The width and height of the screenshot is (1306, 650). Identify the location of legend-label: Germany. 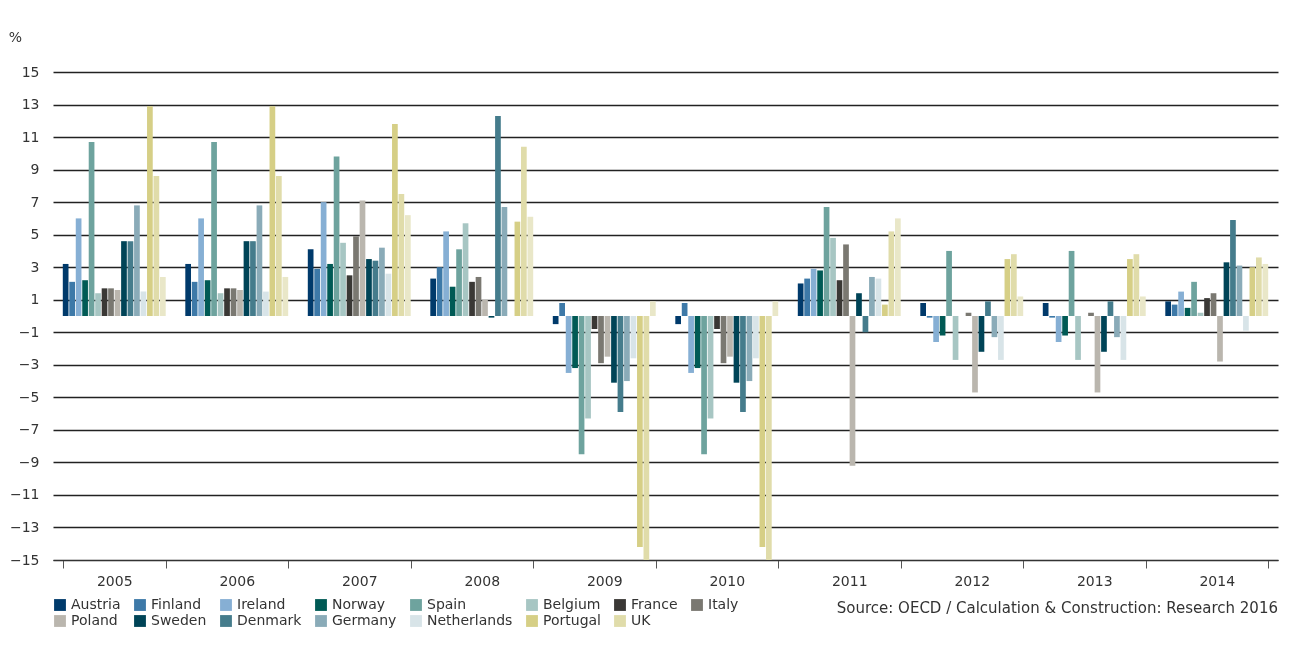
(364, 620).